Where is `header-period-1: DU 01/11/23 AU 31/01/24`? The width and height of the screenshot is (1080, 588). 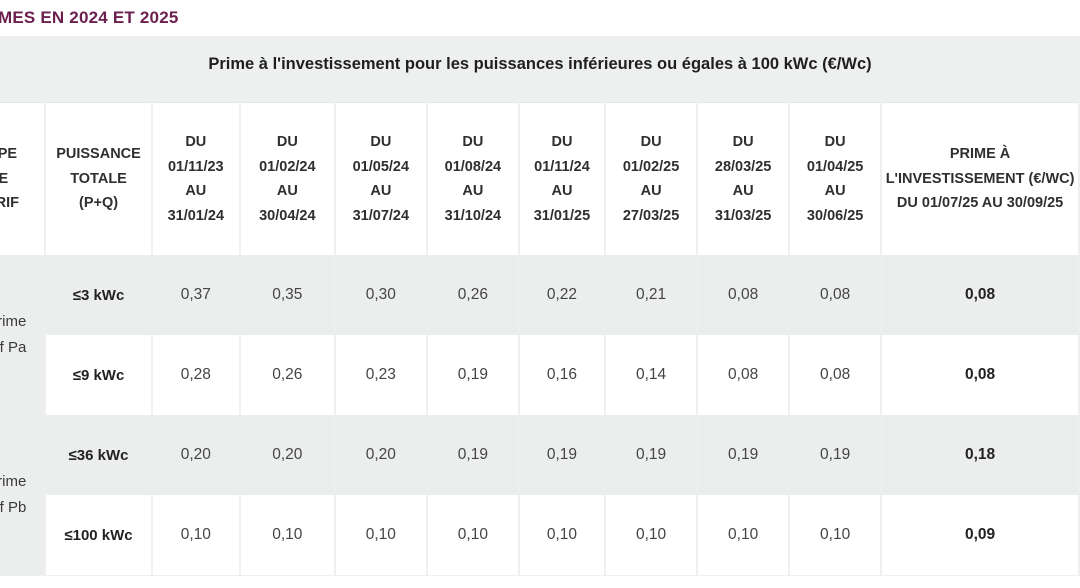
header-period-1: DU 01/11/23 AU 31/01/24 is located at coordinates (195, 178).